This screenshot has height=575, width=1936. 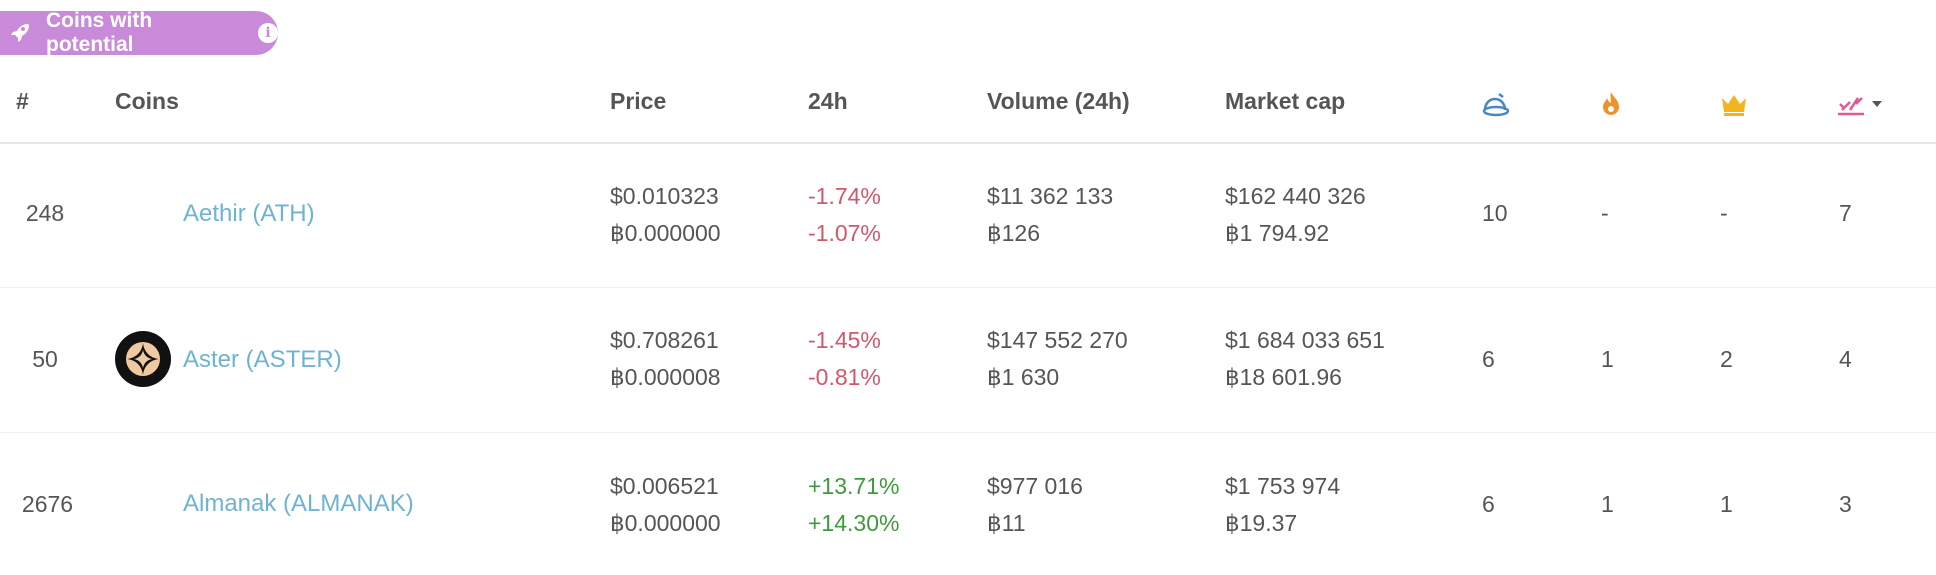 I want to click on rank-cell: 2676, so click(x=47, y=504).